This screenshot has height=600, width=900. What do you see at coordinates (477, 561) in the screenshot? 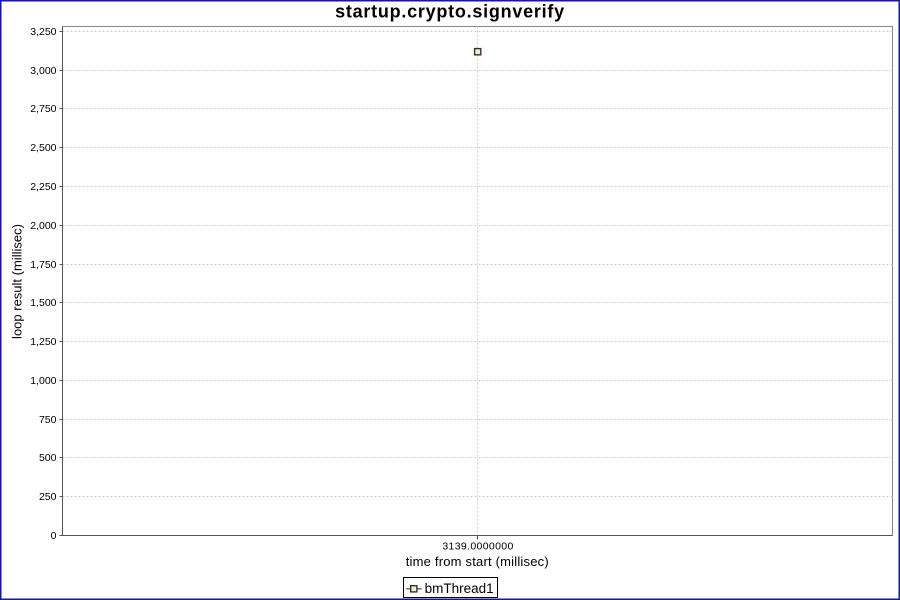
I see `svg-text: time from start (millisec)` at bounding box center [477, 561].